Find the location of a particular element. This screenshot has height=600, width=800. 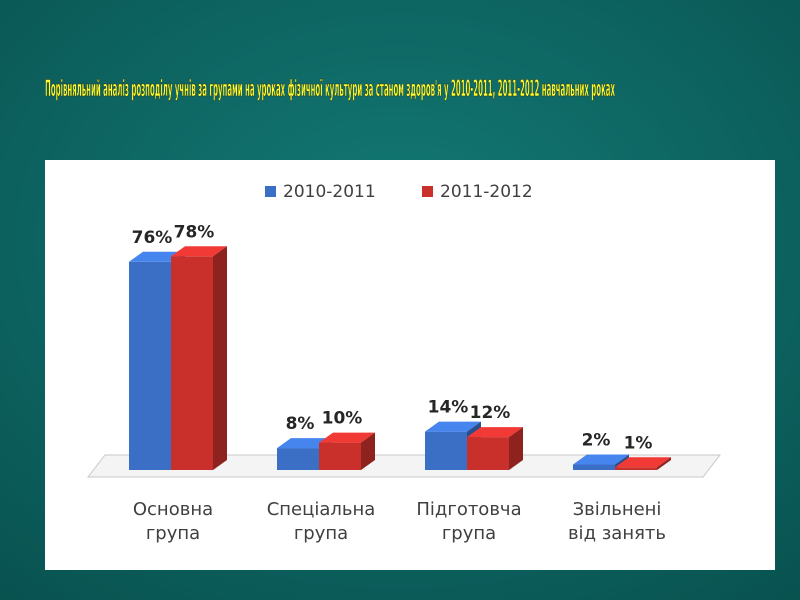

value-label: 14% is located at coordinates (448, 408).